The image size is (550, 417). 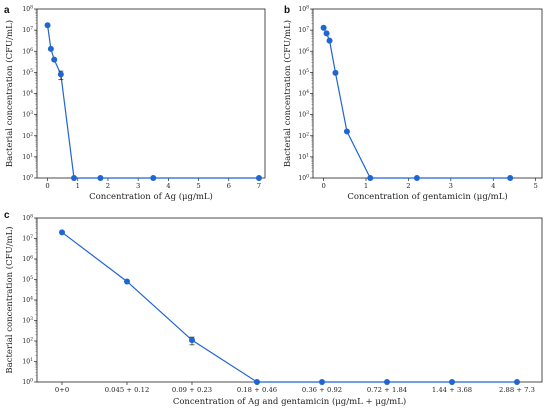 I want to click on panel-letter-c: c, so click(x=7, y=215).